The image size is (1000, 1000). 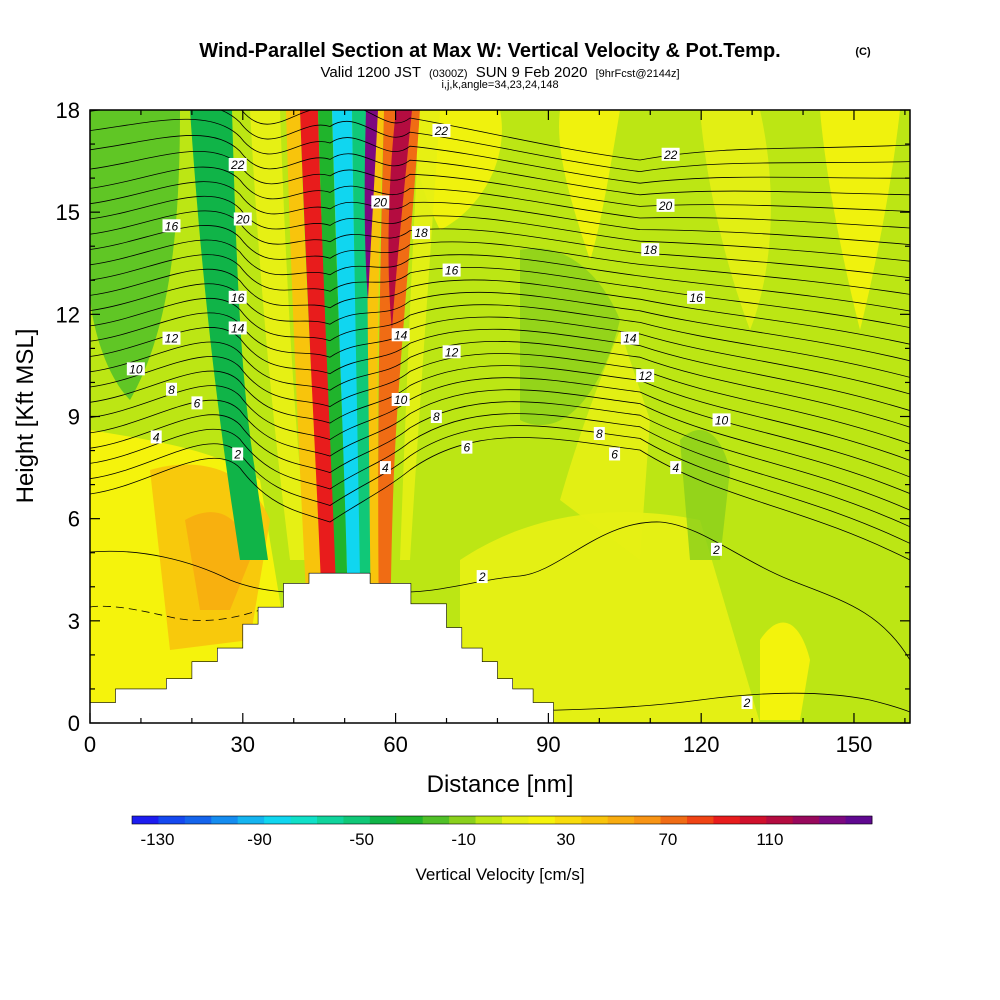 What do you see at coordinates (217, 561) in the screenshot?
I see `updraft-peak-left` at bounding box center [217, 561].